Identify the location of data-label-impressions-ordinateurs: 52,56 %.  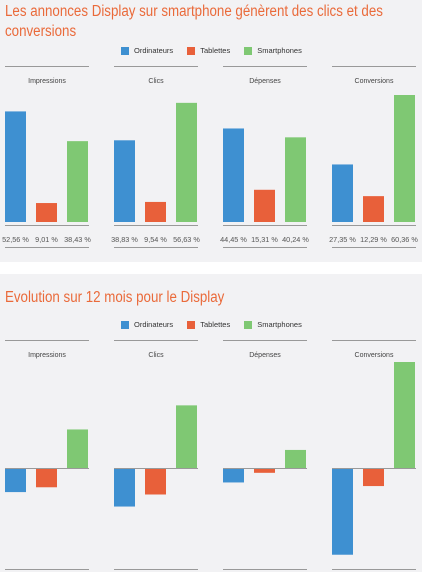
(15, 239).